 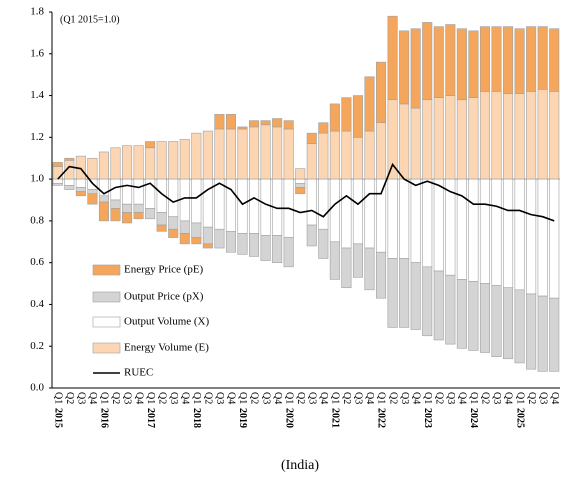 What do you see at coordinates (166, 348) in the screenshot?
I see `legend-label: Energy Volume (E)` at bounding box center [166, 348].